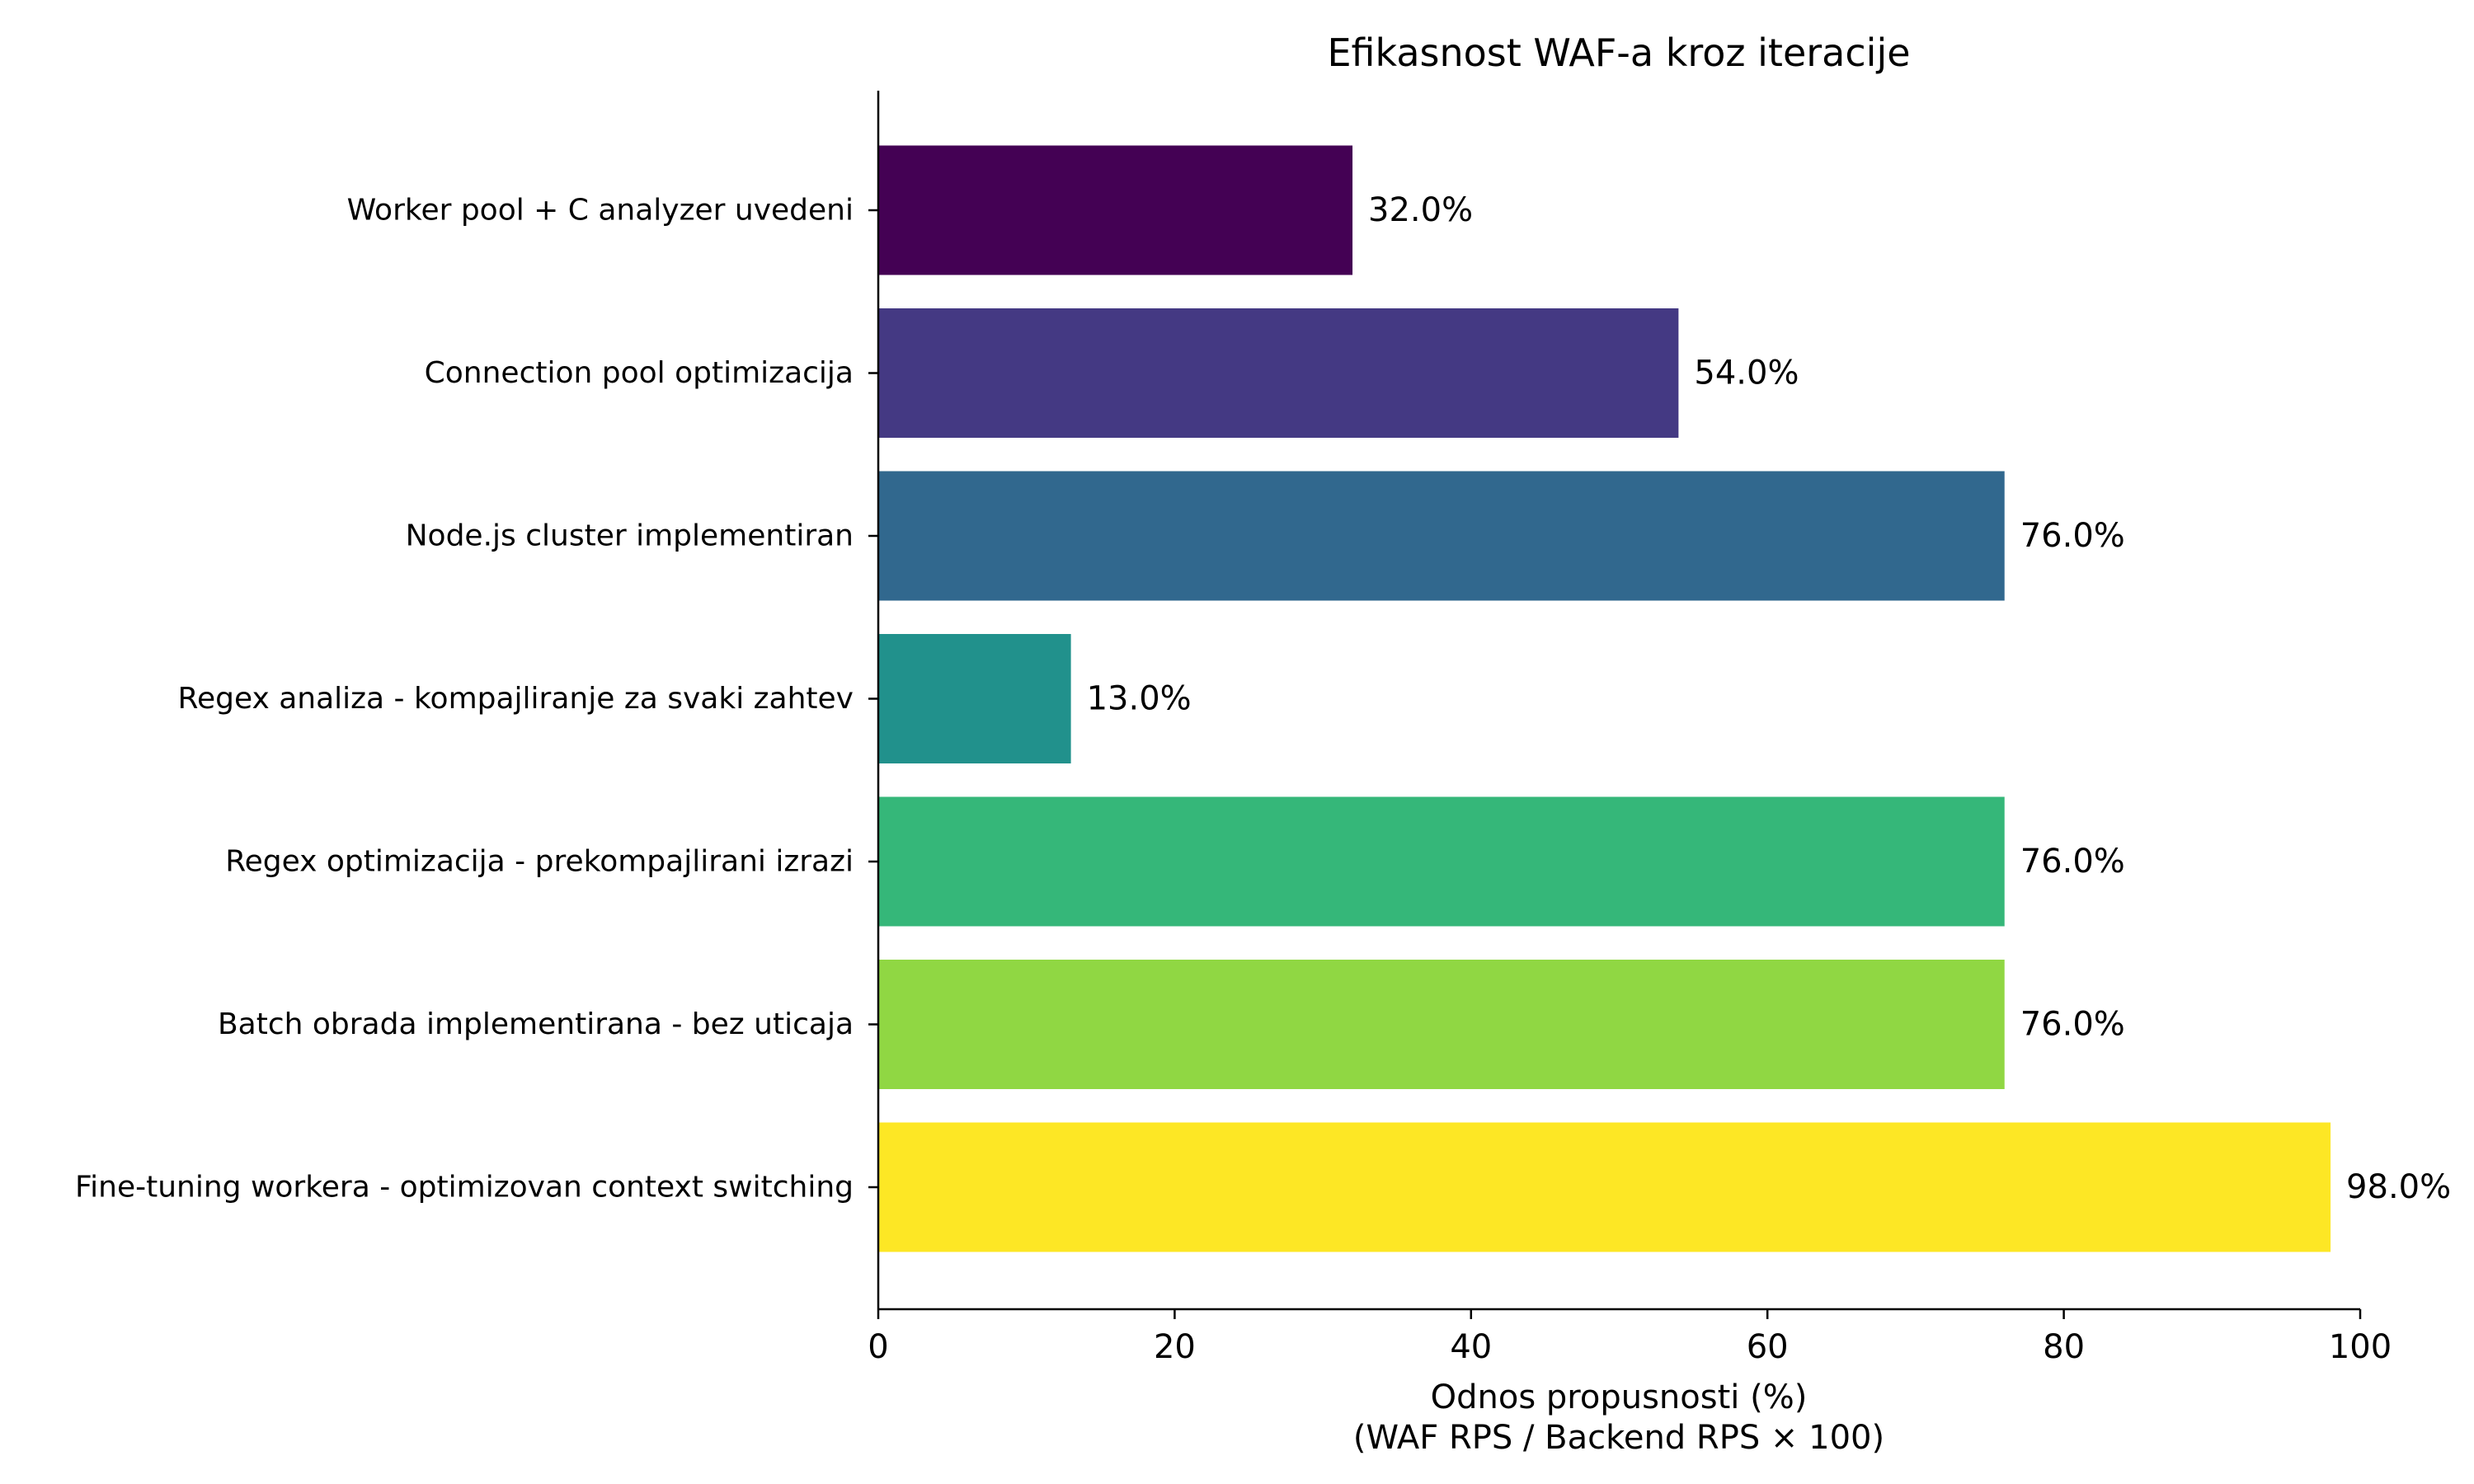 The width and height of the screenshot is (2474, 1484). I want to click on value-label: 13.0%, so click(1139, 699).